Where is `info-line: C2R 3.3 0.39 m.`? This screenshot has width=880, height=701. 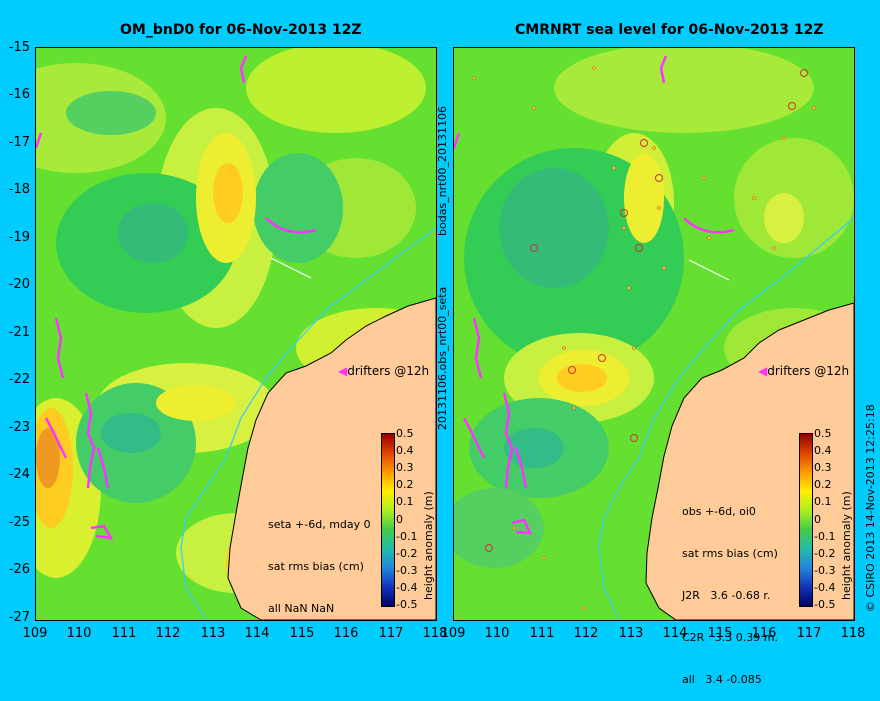
info-line: C2R 3.3 0.39 m. is located at coordinates (730, 637).